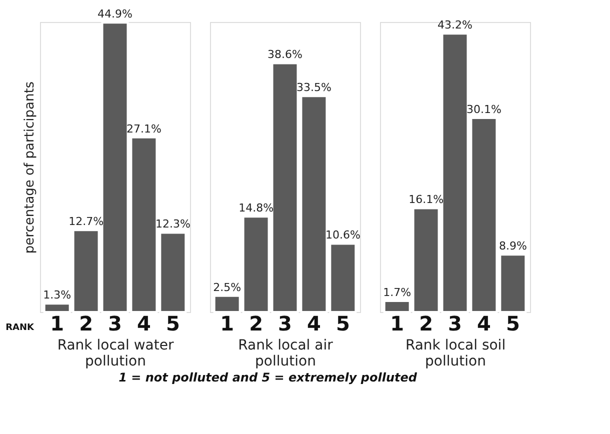  Describe the element at coordinates (172, 224) in the screenshot. I see `data-label: 12.3%` at that location.